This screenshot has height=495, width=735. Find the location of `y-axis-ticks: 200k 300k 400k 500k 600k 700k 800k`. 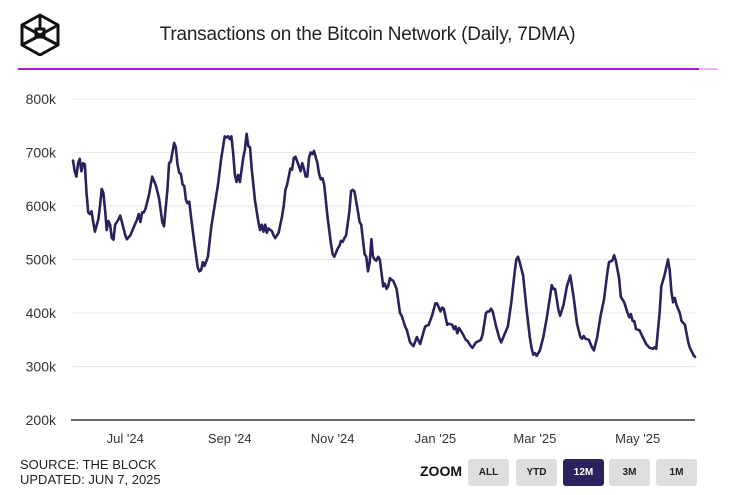

y-axis-ticks: 200k 300k 400k 500k 600k 700k 800k is located at coordinates (41, 259).